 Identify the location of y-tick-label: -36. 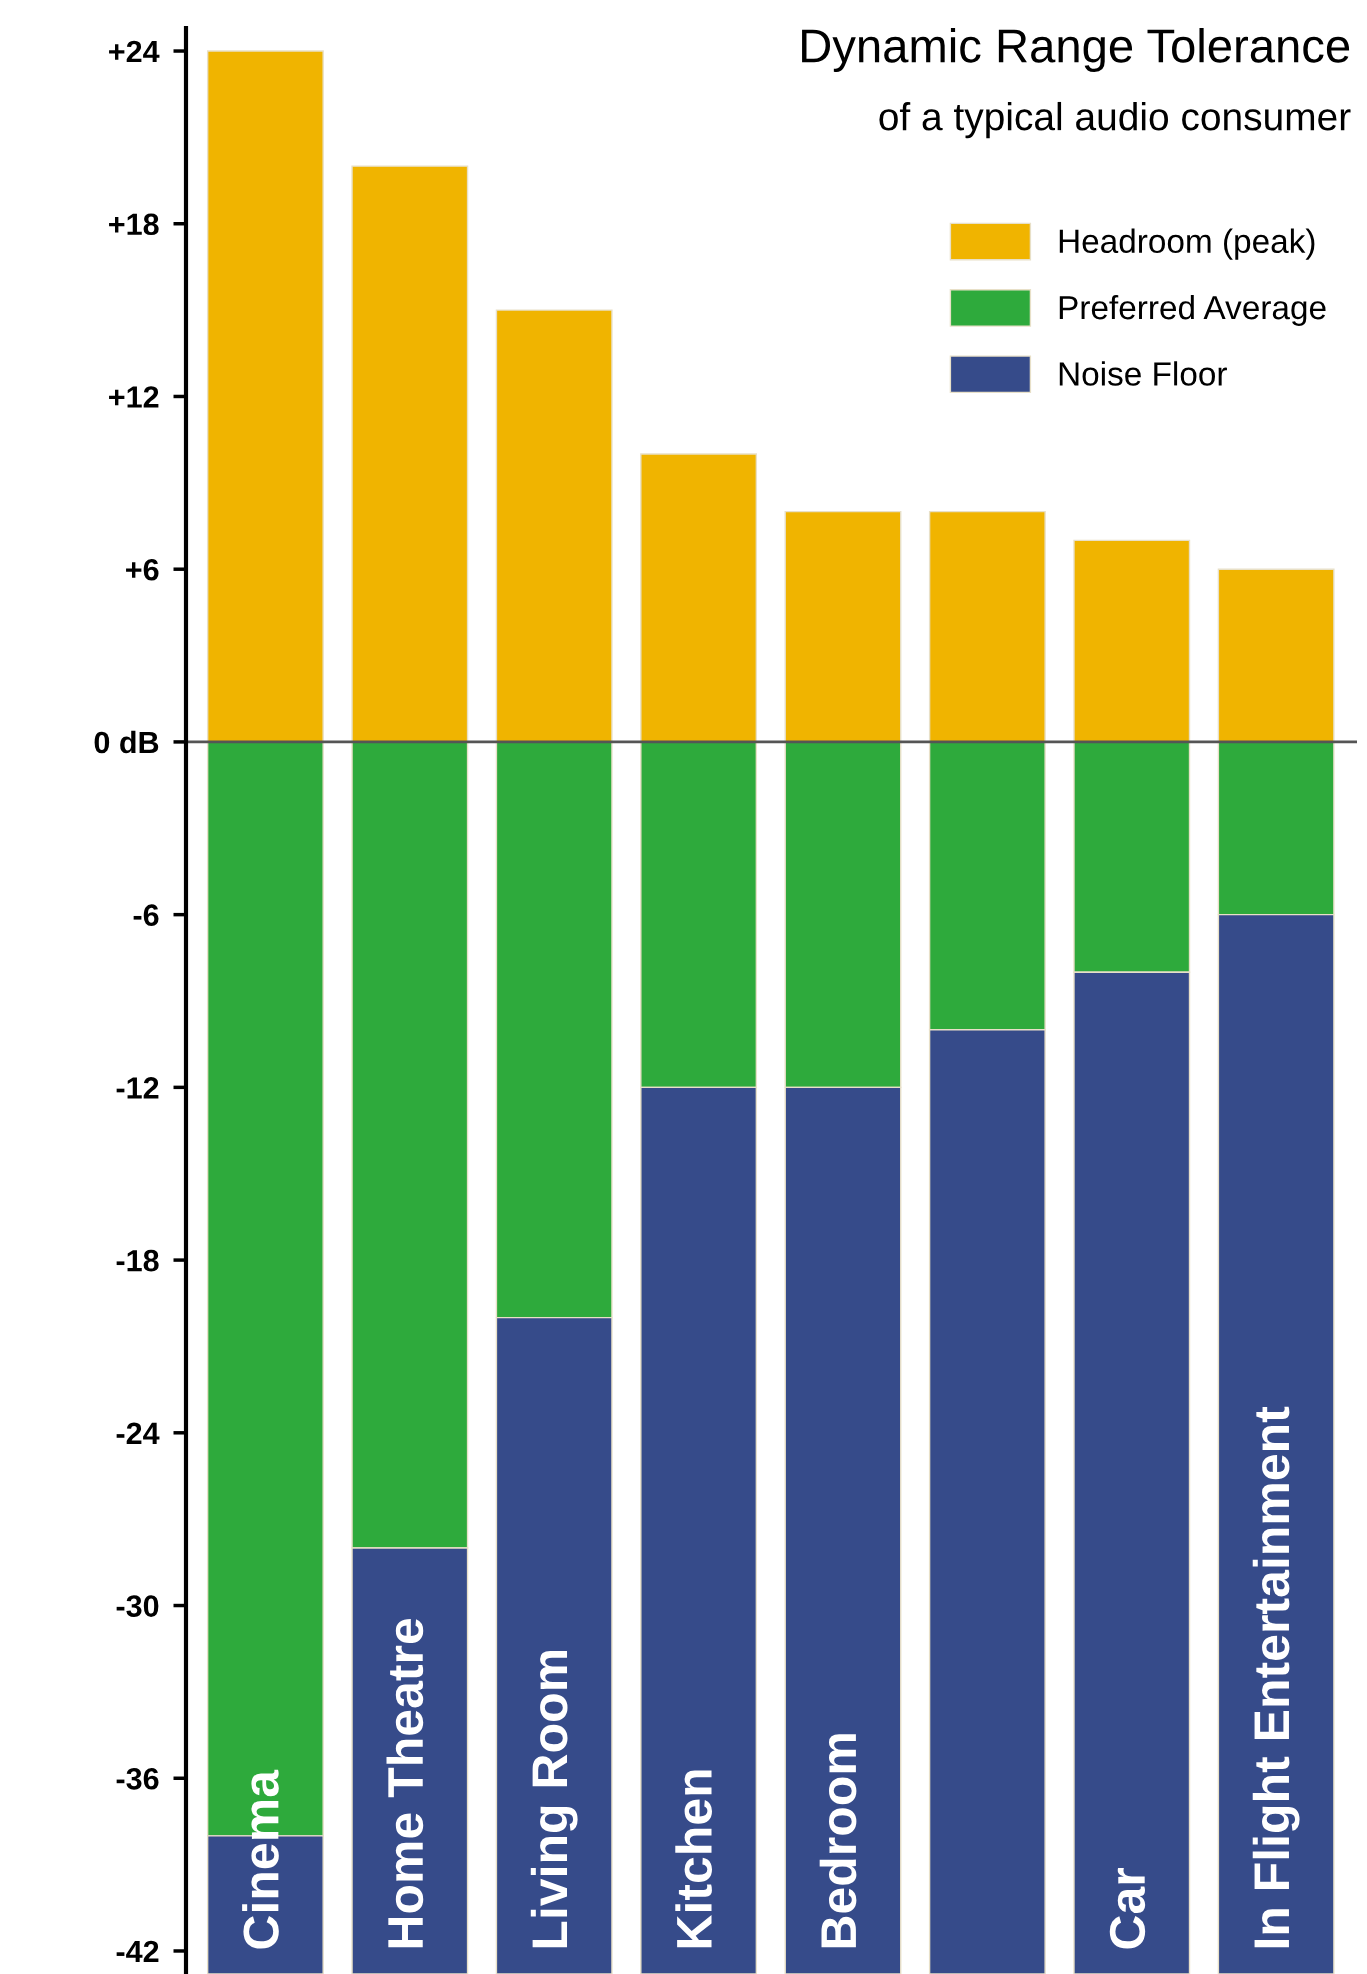
(137, 1778).